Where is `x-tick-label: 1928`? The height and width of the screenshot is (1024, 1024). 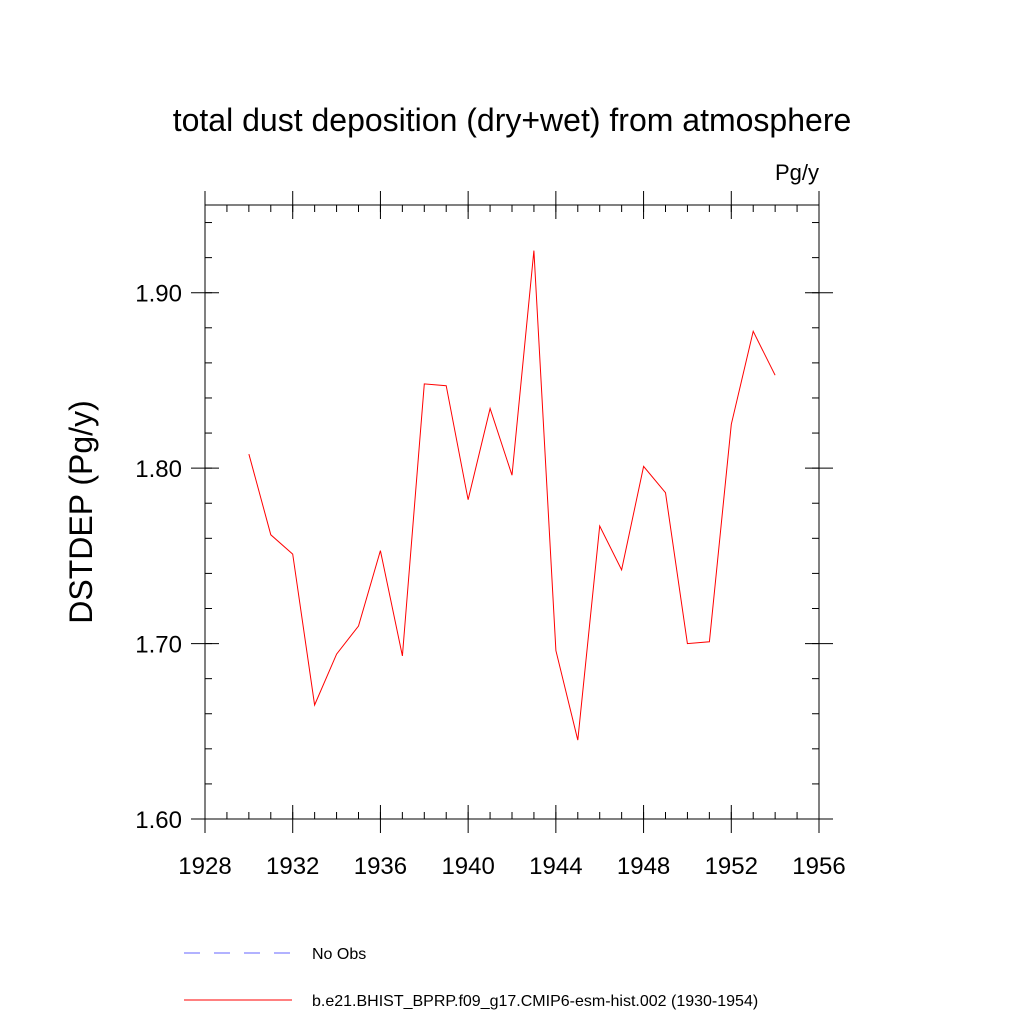
x-tick-label: 1928 is located at coordinates (204, 866).